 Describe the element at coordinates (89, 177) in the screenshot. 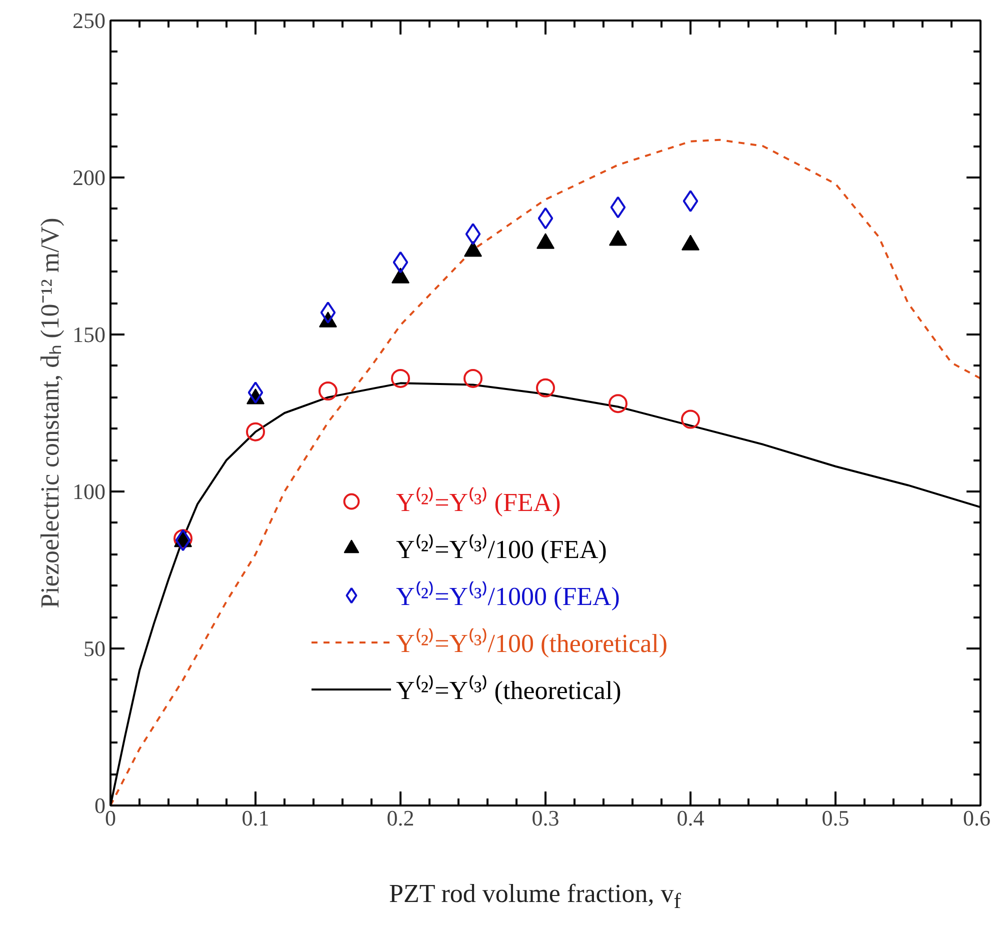

I see `y-tick-label: 200` at that location.